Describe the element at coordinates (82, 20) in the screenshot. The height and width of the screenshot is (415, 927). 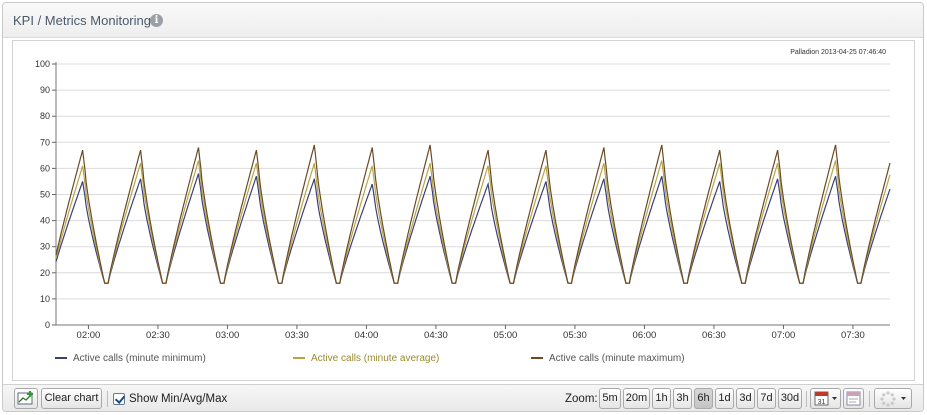
I see `panel-title: KPI / Metrics Monitoring` at that location.